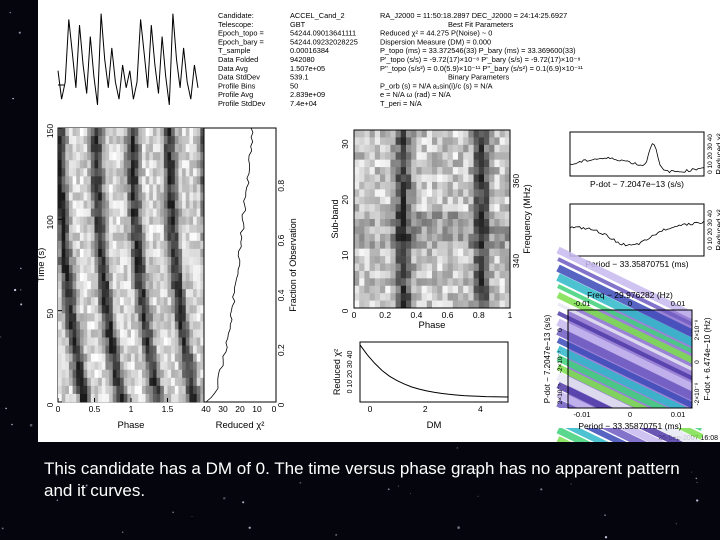 The height and width of the screenshot is (540, 720). I want to click on ppdot-band, so click(630, 303).